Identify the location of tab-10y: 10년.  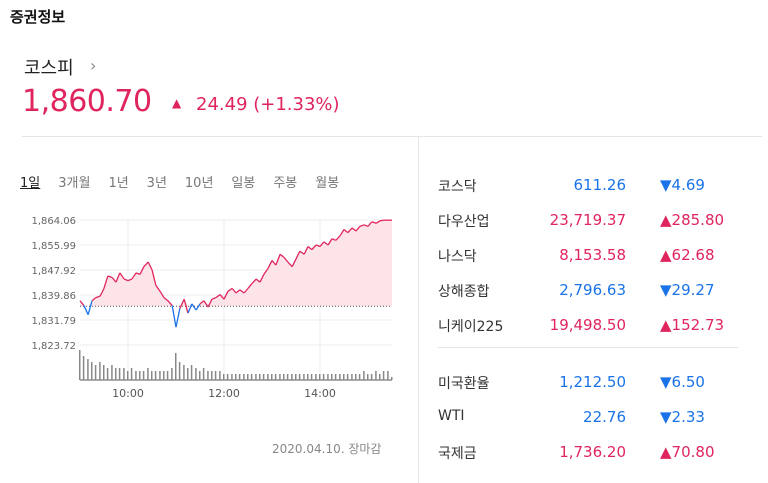
(199, 183).